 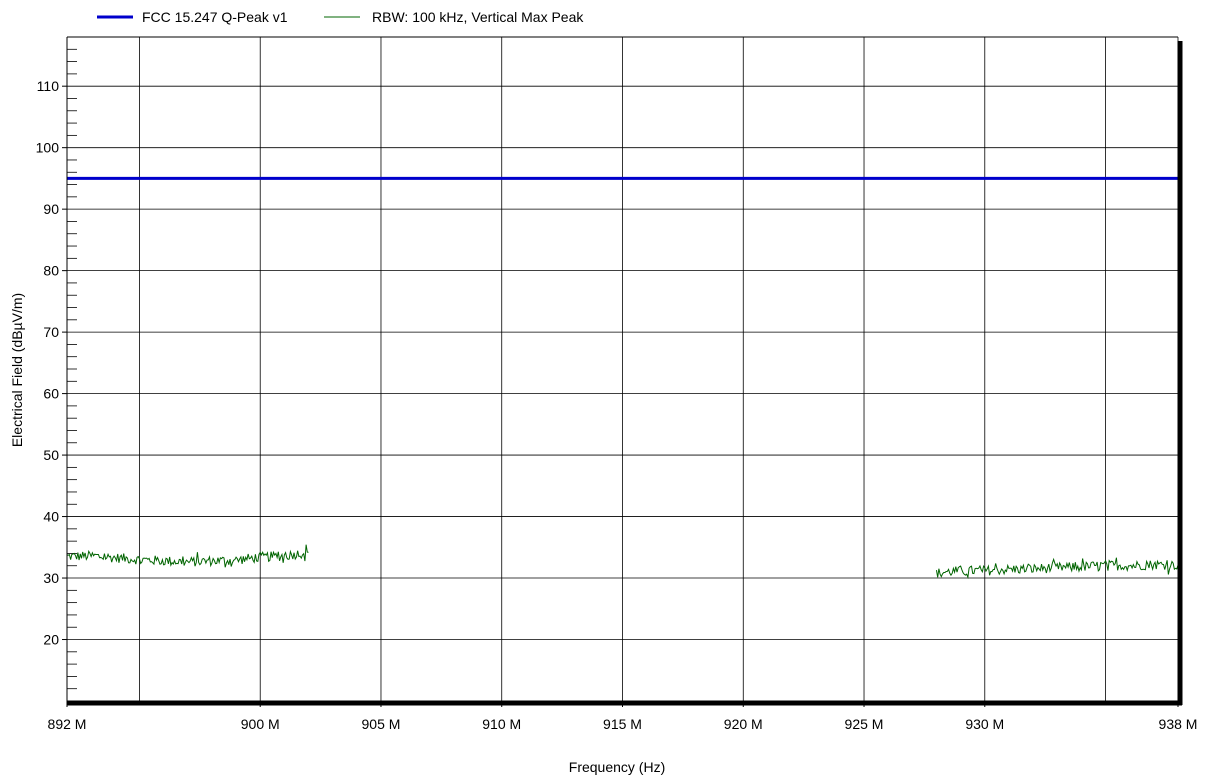 What do you see at coordinates (48, 86) in the screenshot?
I see `y-tick-label-9: 110` at bounding box center [48, 86].